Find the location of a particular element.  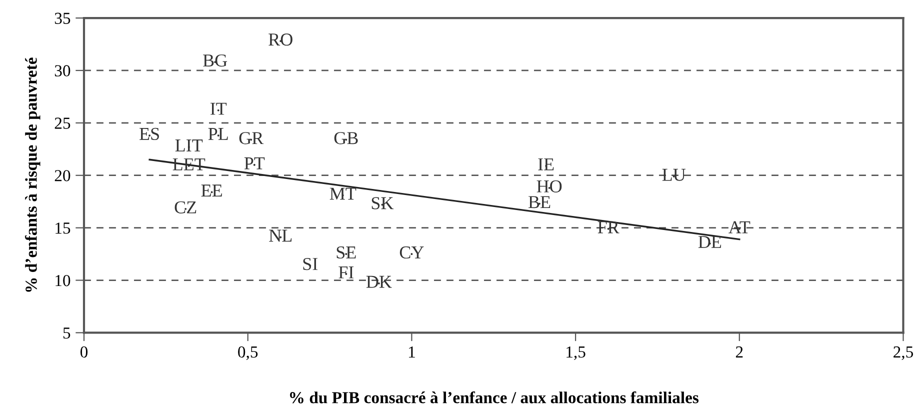

x-tick-label: 2,5 is located at coordinates (904, 353).